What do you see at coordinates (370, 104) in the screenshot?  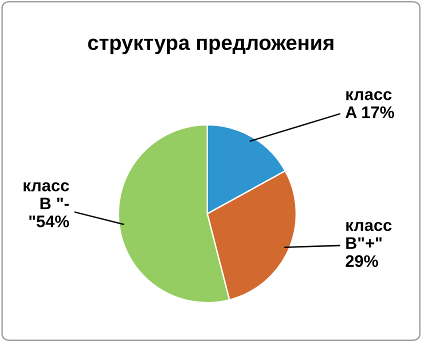 I see `data-label: класс A 17%` at bounding box center [370, 104].